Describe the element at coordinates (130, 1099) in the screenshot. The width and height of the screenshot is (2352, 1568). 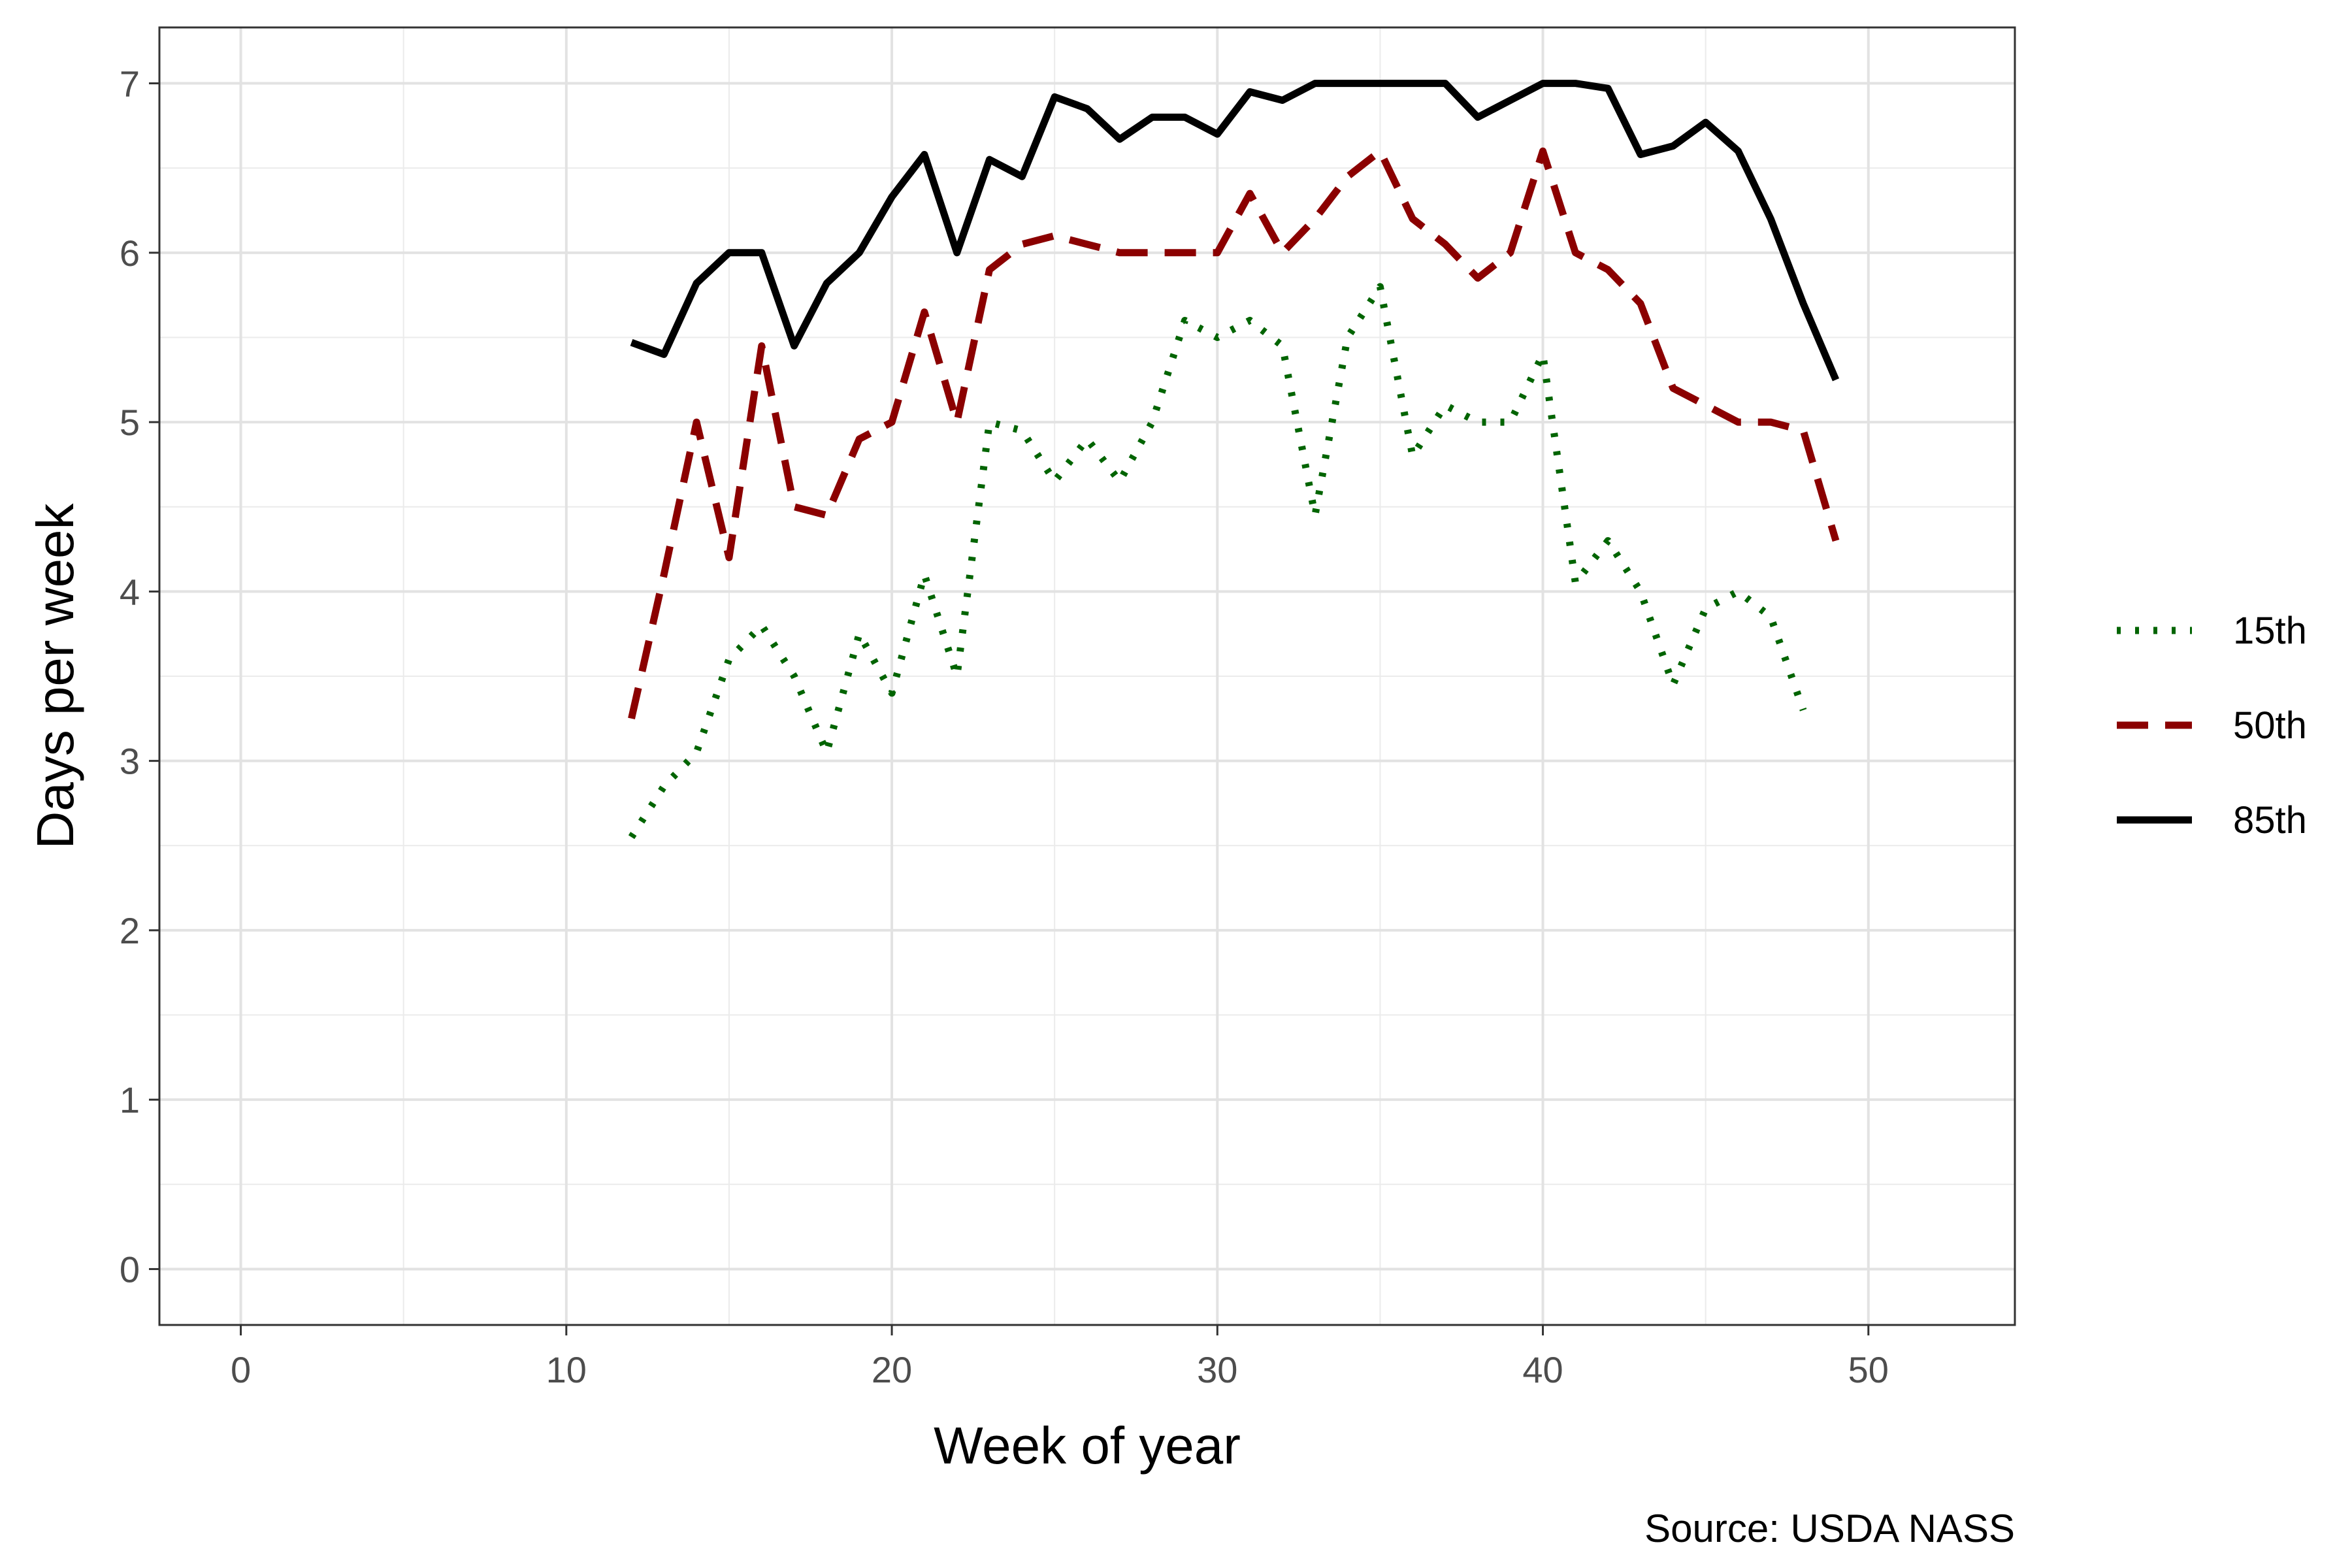
I see `y-tick-label: 1` at that location.